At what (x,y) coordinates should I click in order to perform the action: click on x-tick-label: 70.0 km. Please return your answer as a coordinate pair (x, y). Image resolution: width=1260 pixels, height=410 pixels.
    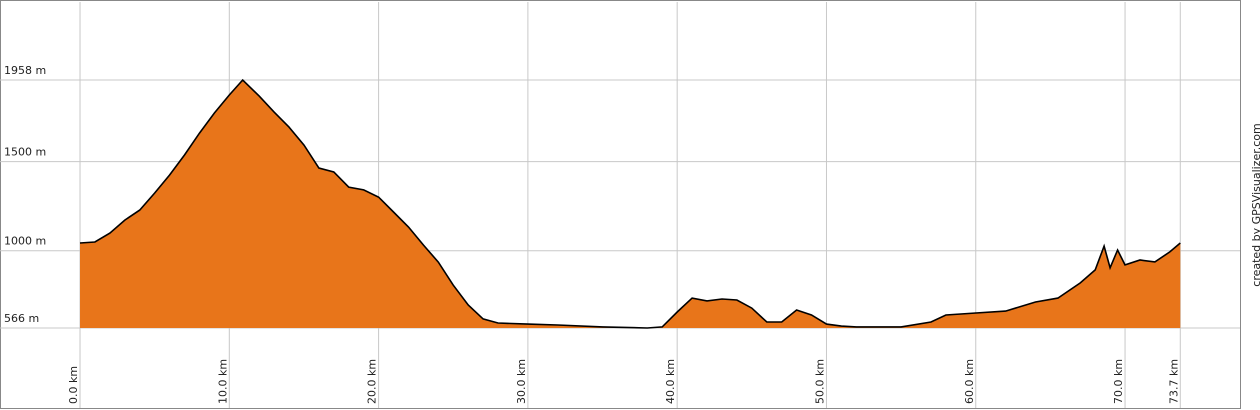
    Looking at the image, I should click on (1118, 381).